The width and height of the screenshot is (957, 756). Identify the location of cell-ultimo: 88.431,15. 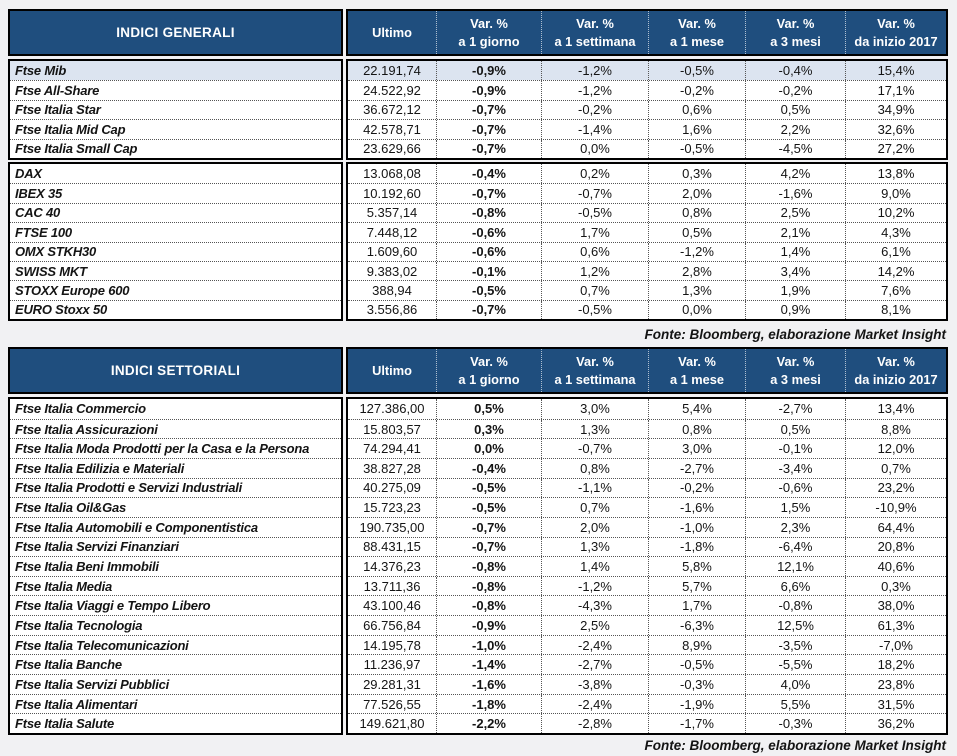
(392, 547).